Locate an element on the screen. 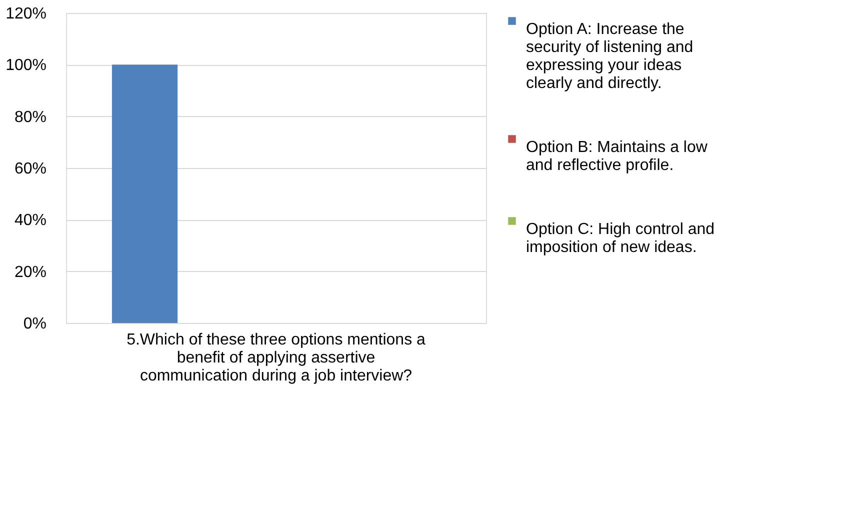 Image resolution: width=848 pixels, height=510 pixels. x-tick-label: 5.Which of these three options mentions a benefit of applying assertive communication during a job interview? is located at coordinates (276, 358).